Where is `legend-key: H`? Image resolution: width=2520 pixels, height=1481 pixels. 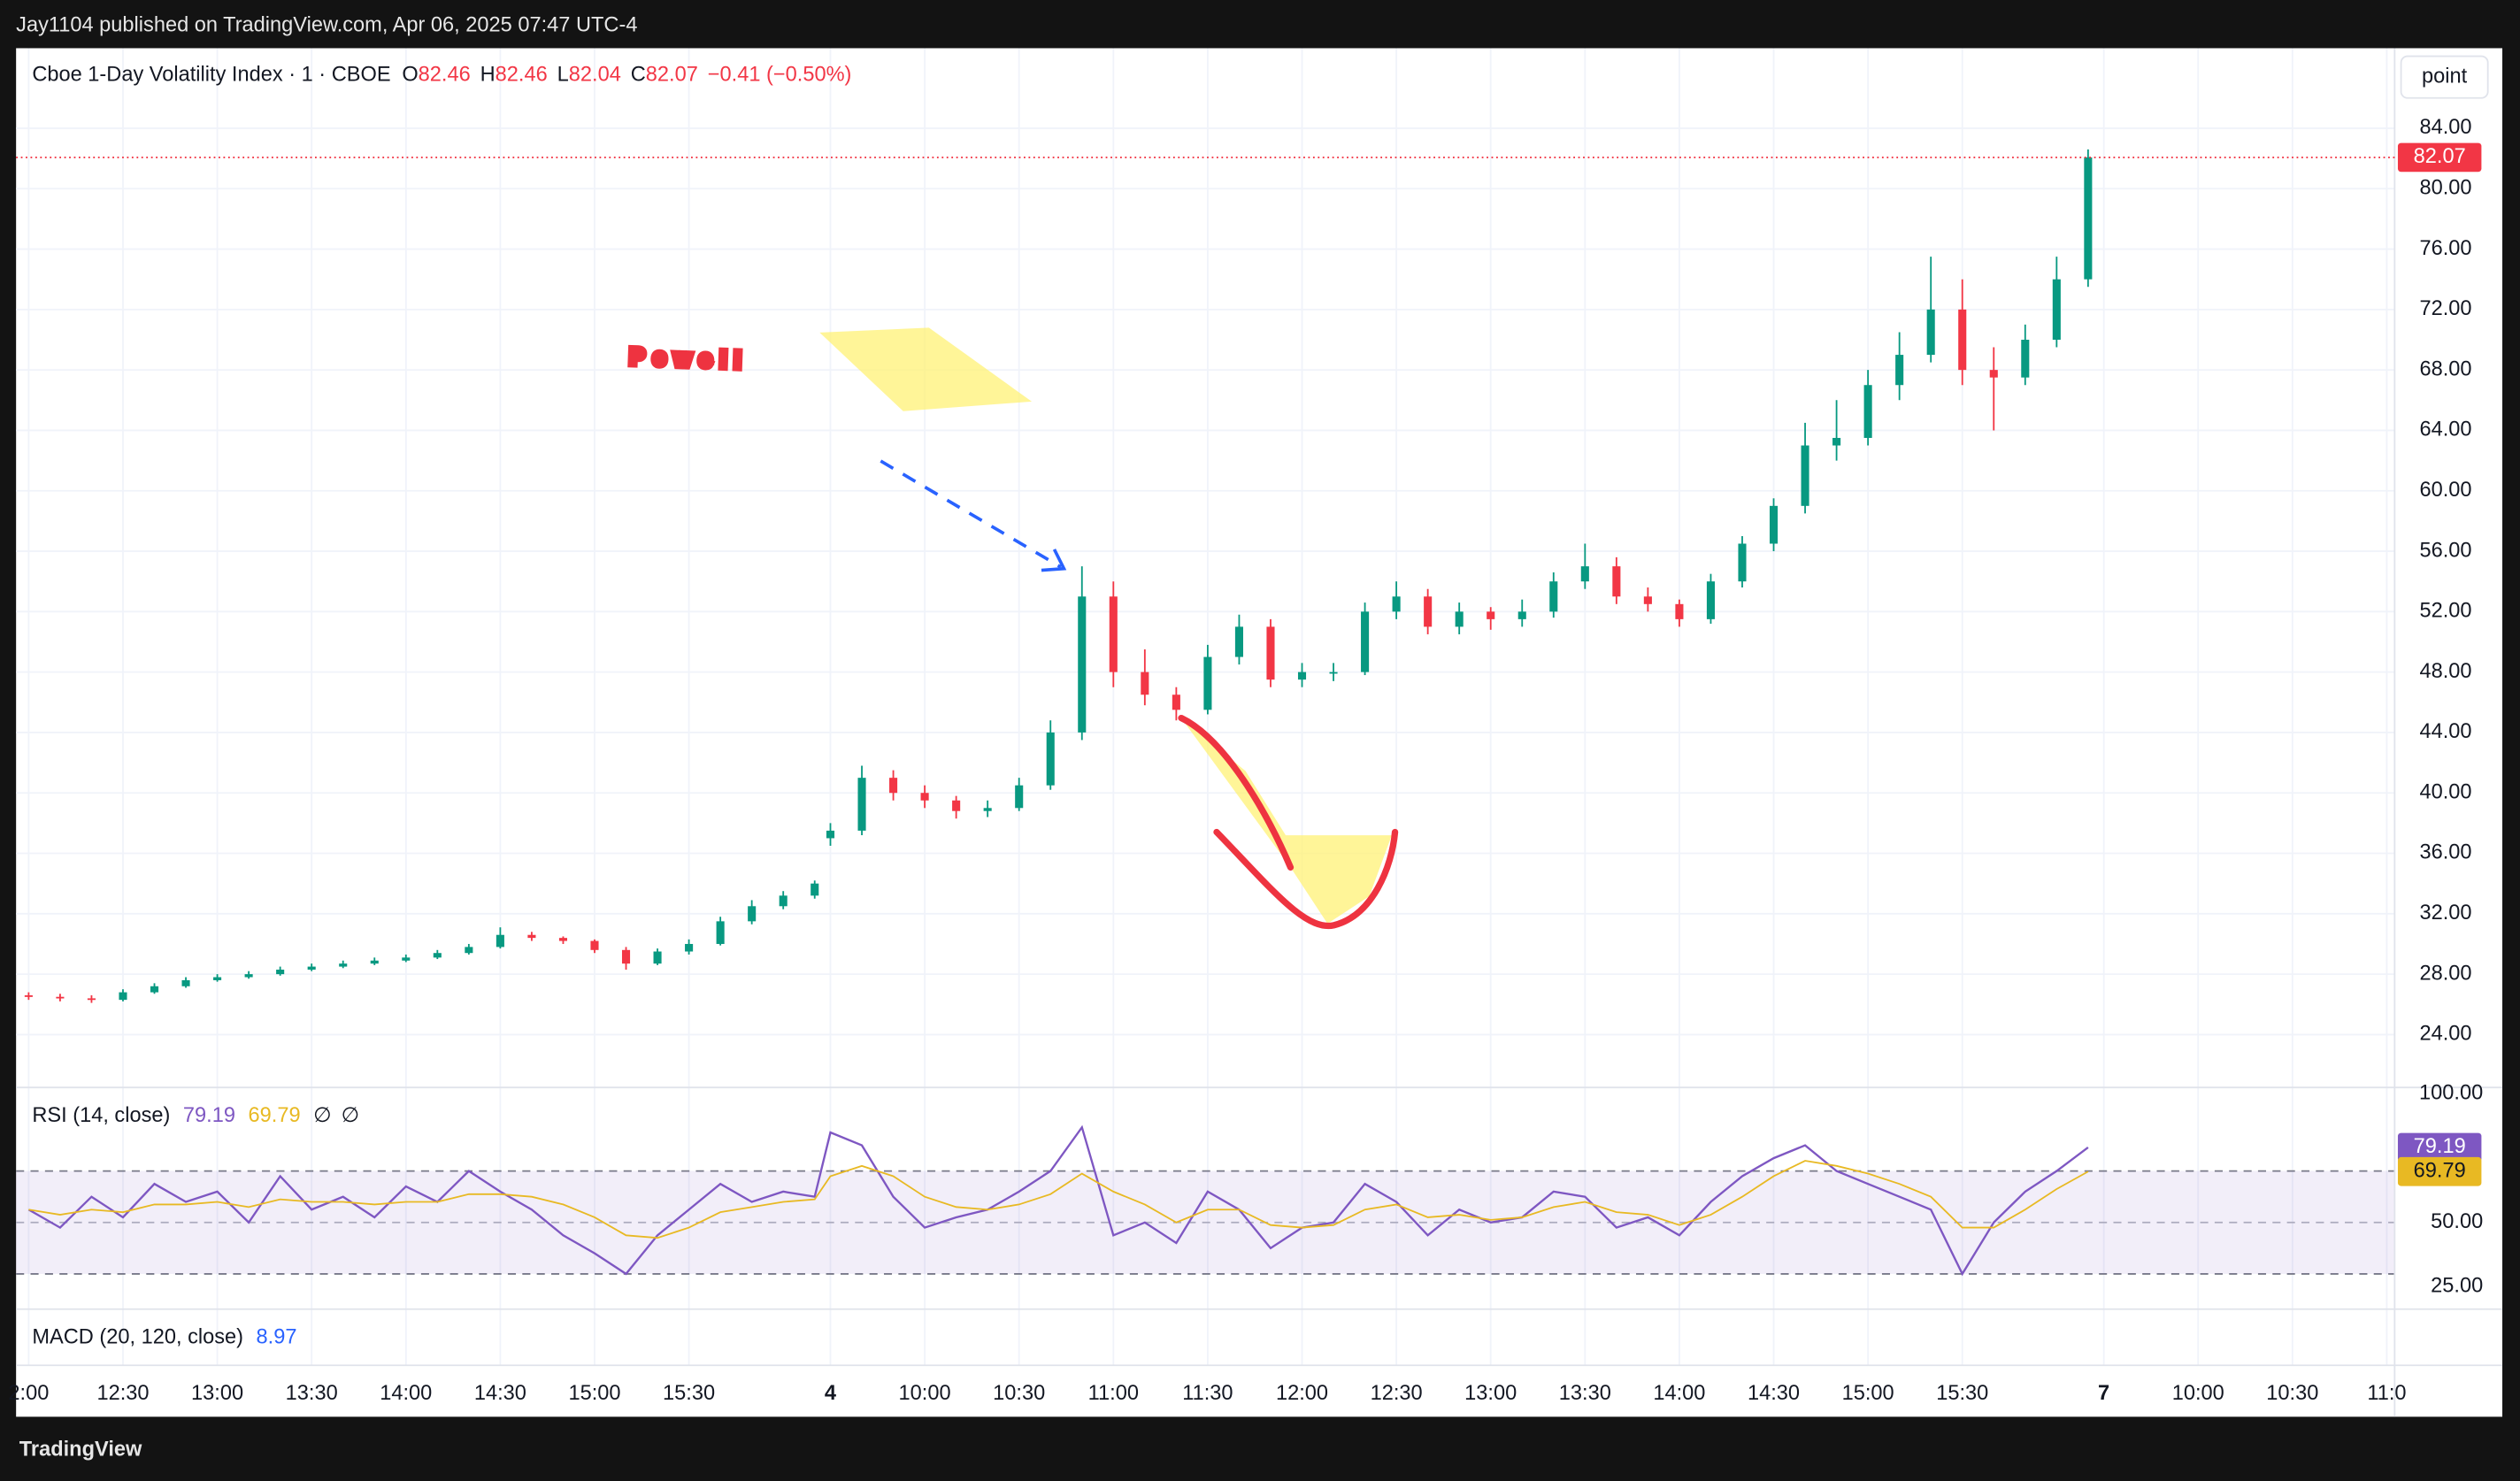 legend-key: H is located at coordinates (488, 75).